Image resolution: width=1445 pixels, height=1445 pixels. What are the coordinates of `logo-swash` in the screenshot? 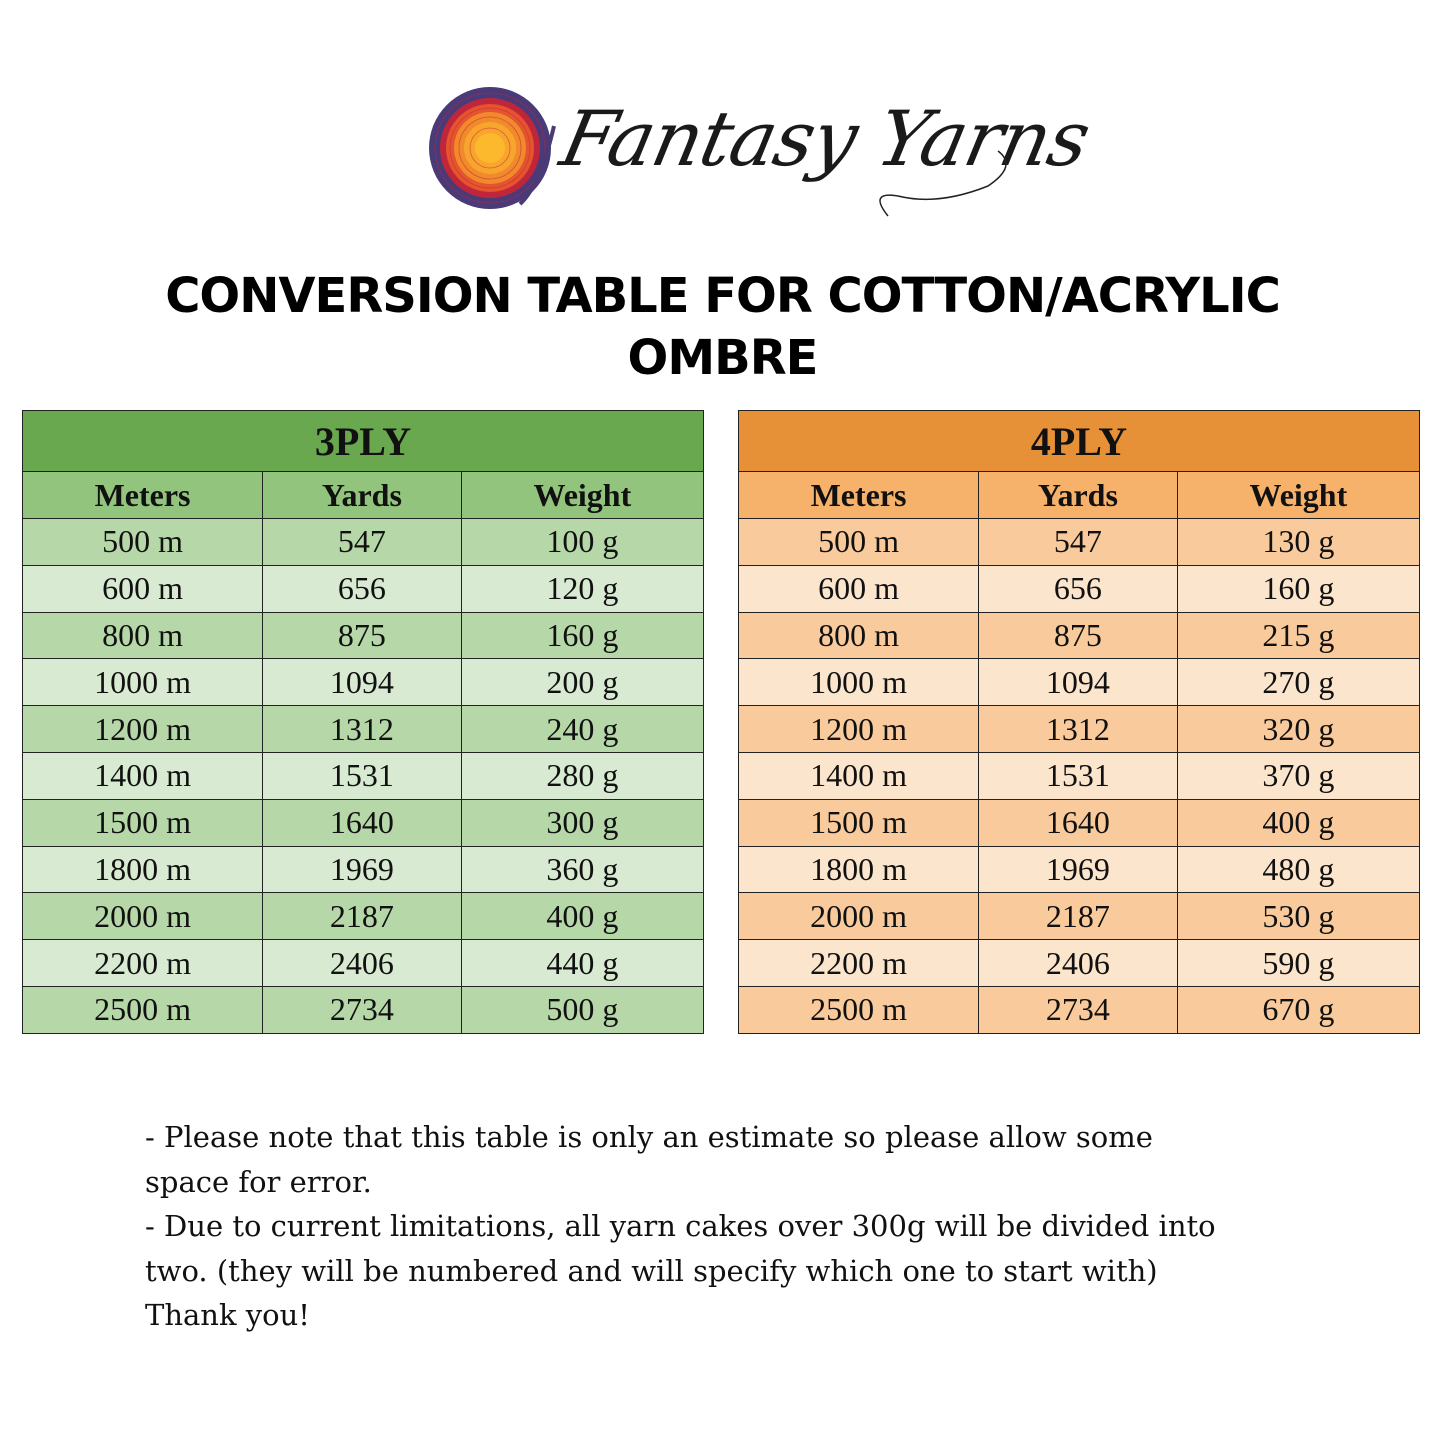 It's located at (943, 183).